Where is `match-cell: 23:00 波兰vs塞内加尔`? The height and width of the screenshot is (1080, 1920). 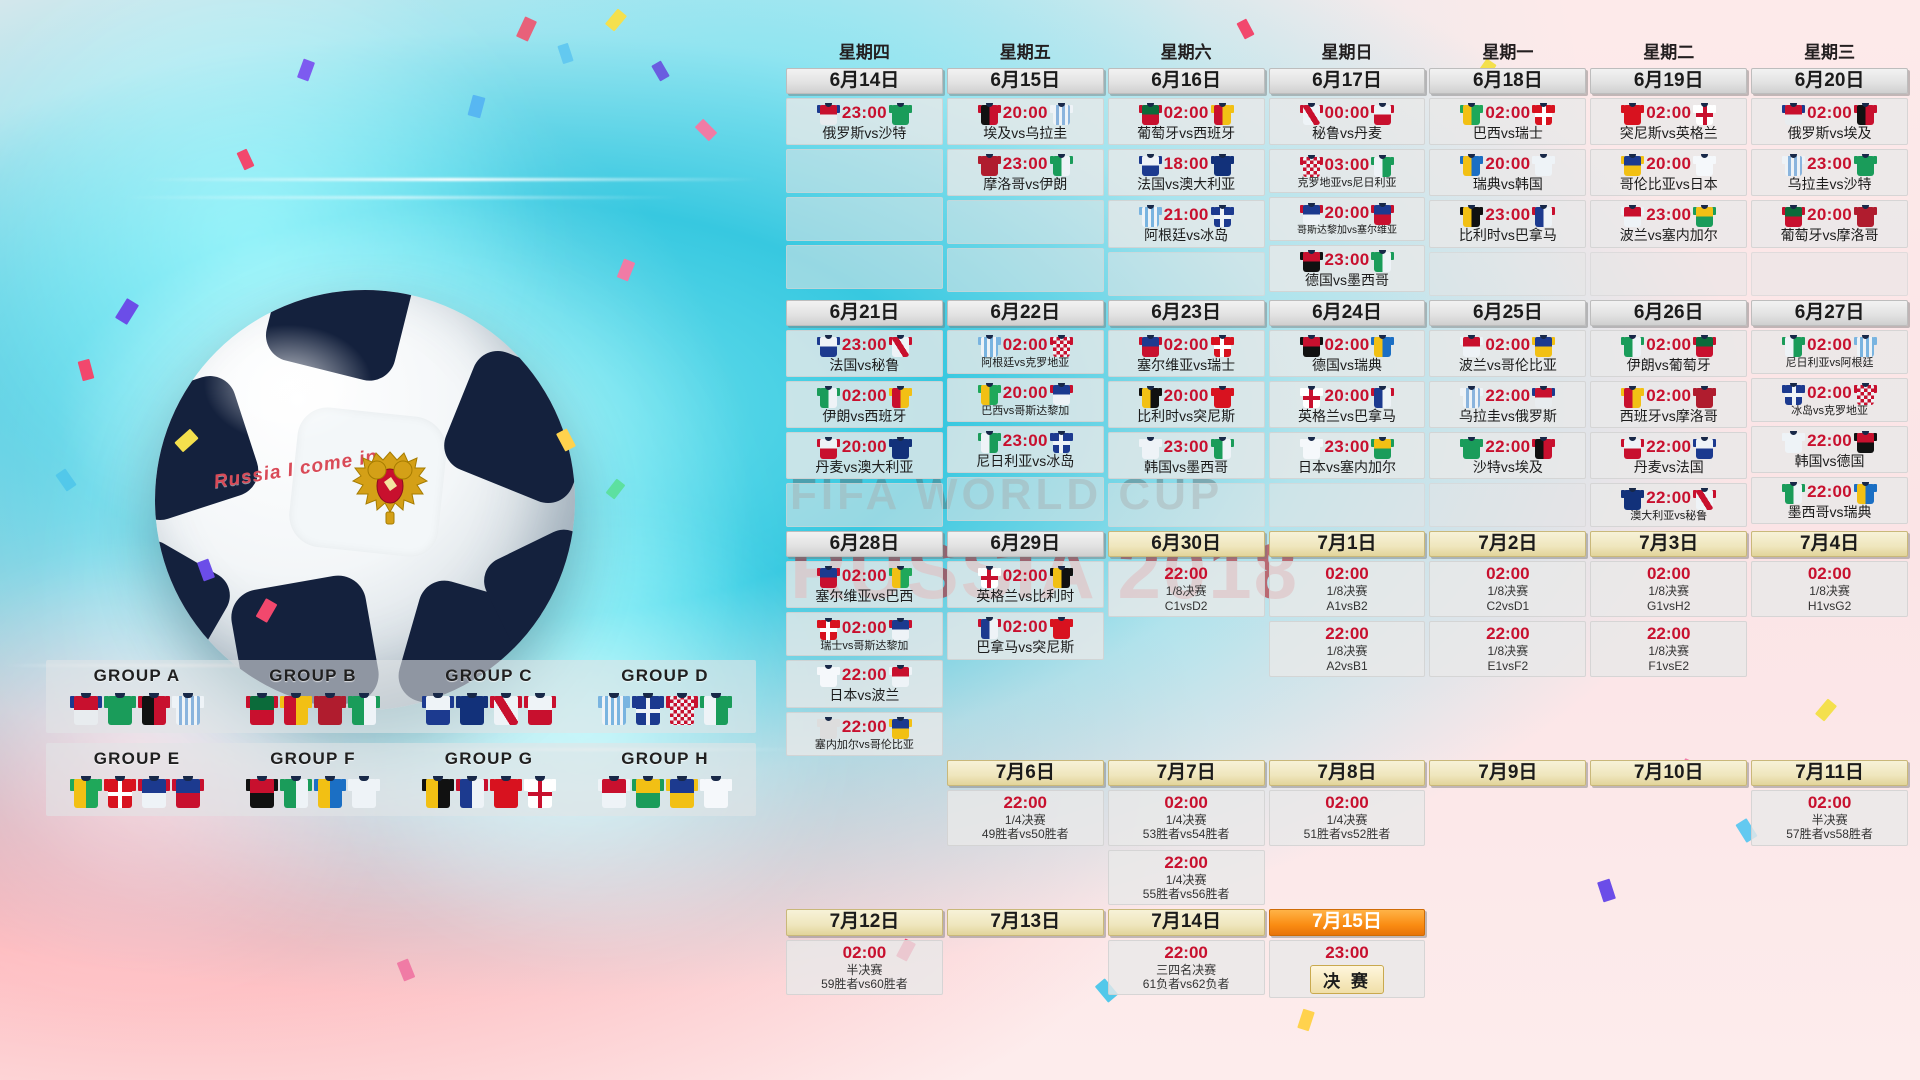
match-cell: 23:00 波兰vs塞内加尔 is located at coordinates (1669, 224).